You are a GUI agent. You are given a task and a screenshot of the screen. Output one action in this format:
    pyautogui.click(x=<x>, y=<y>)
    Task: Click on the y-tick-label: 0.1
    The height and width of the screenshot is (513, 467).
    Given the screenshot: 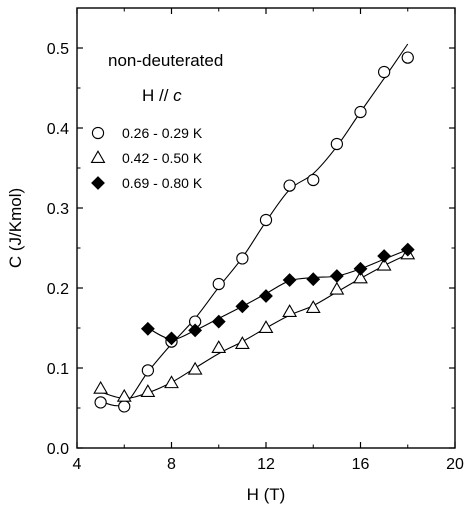 What is the action you would take?
    pyautogui.click(x=58, y=369)
    